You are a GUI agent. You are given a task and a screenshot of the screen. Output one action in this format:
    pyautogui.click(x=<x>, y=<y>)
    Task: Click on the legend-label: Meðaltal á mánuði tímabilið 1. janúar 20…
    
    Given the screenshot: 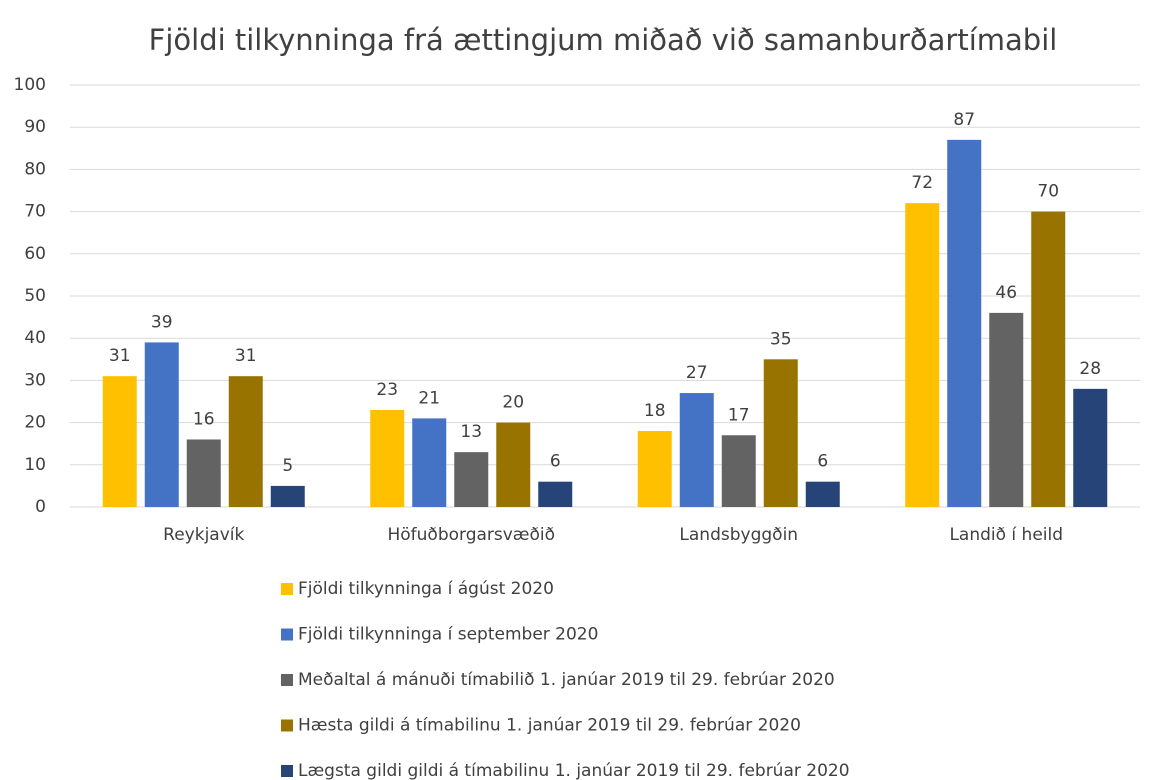 What is the action you would take?
    pyautogui.click(x=566, y=680)
    